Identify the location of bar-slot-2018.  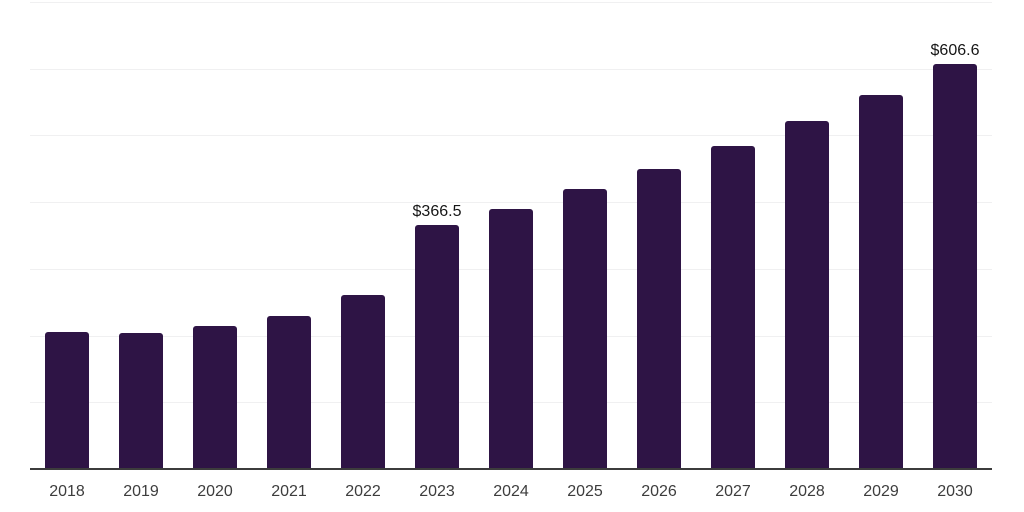
(67, 235).